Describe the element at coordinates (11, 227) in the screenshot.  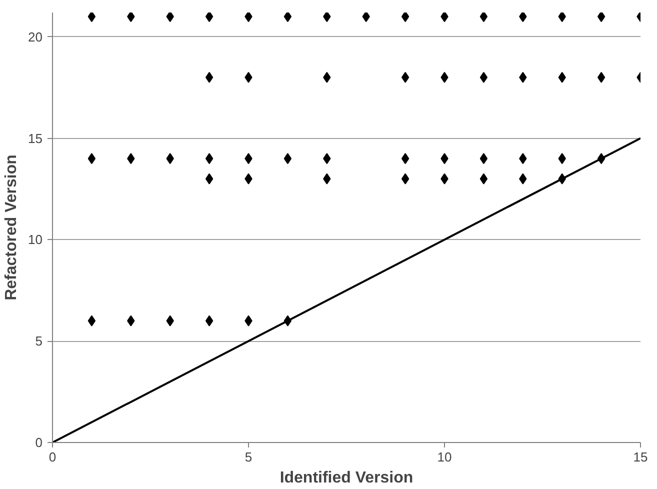
I see `y-axis-title: Refactored Version` at that location.